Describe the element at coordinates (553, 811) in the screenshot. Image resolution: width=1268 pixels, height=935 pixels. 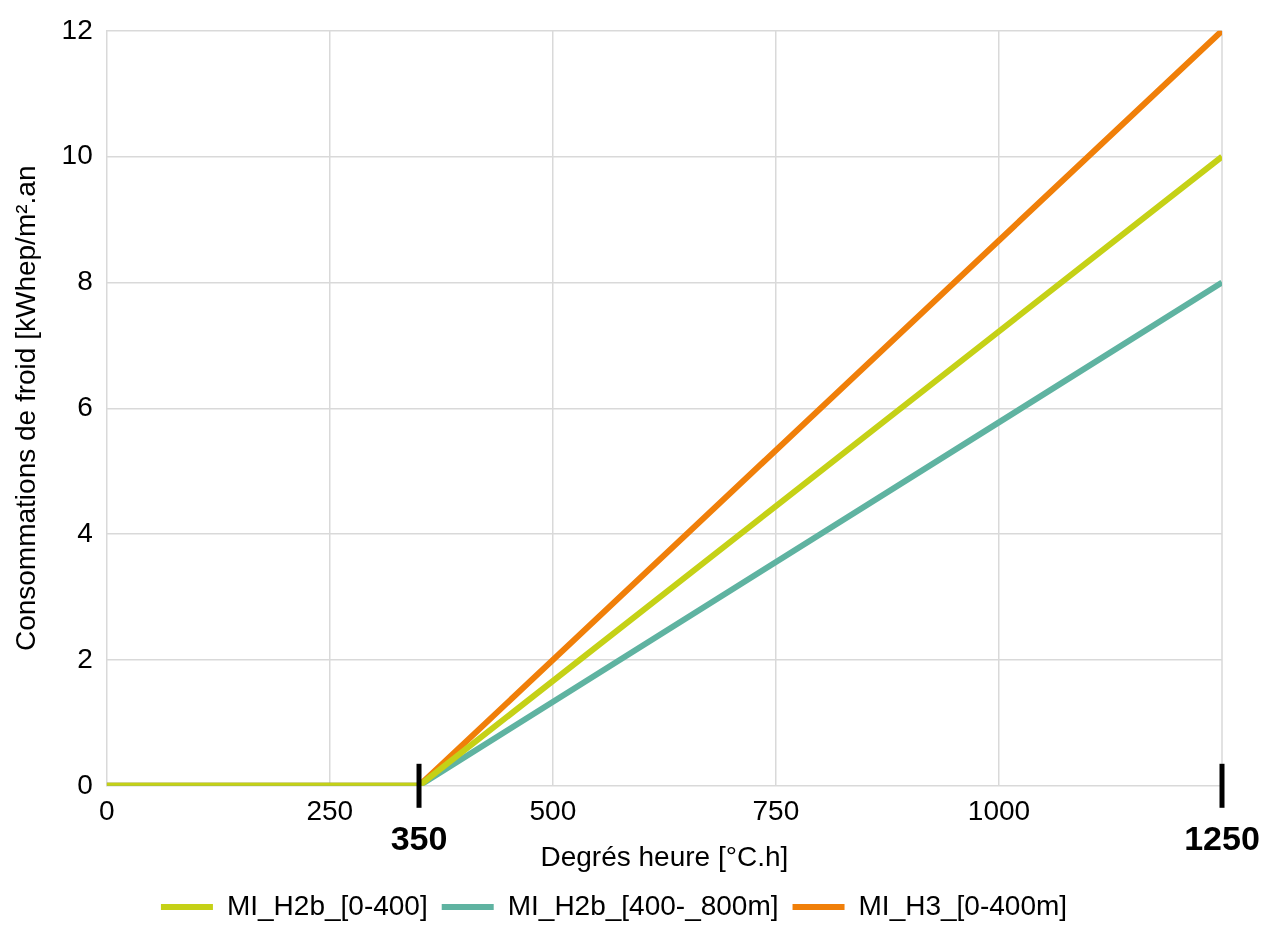
I see `x-tick-label: 500` at that location.